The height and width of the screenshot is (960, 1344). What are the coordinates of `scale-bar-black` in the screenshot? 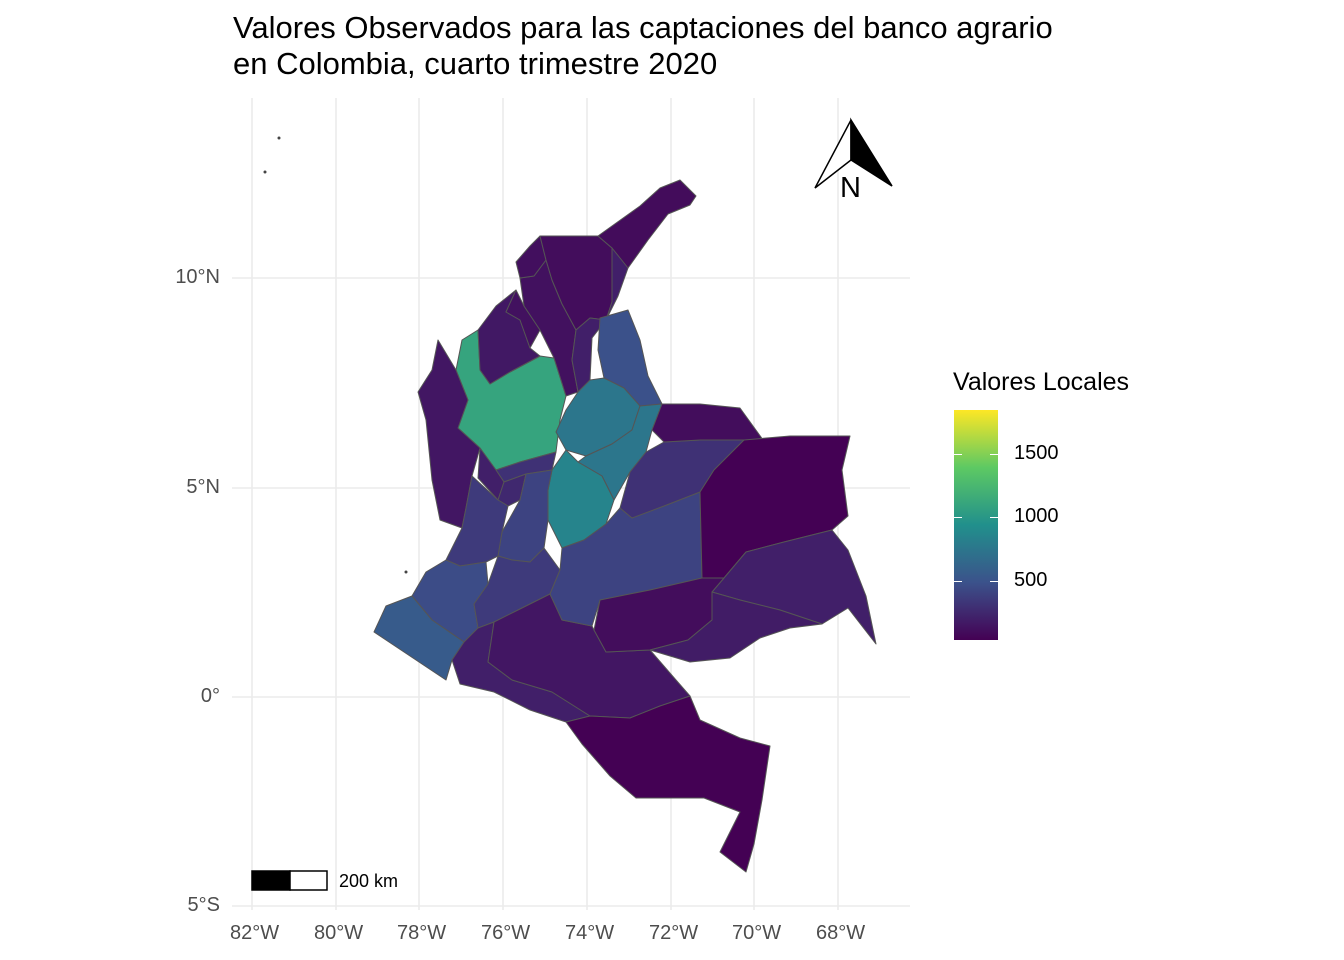 It's located at (271, 880).